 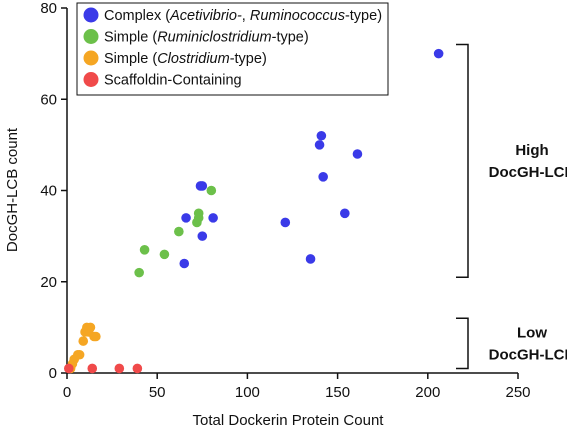 What do you see at coordinates (427, 392) in the screenshot?
I see `x-tick-label: 200` at bounding box center [427, 392].